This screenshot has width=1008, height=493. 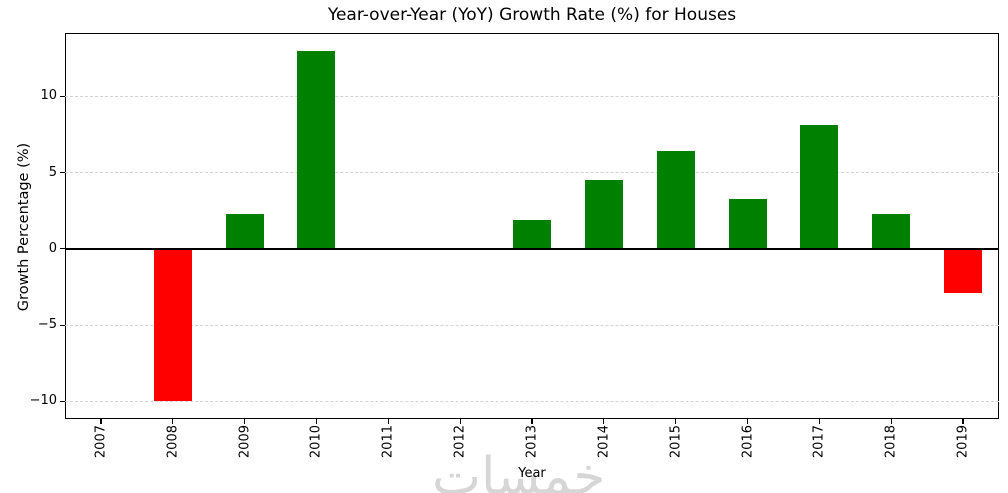 What do you see at coordinates (47, 325) in the screenshot?
I see `y-tick-label: −5` at bounding box center [47, 325].